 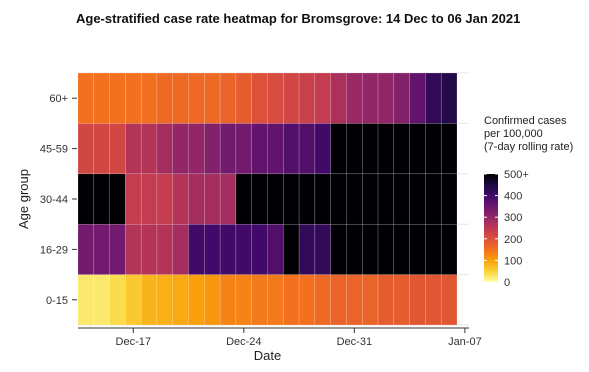 What do you see at coordinates (54, 200) in the screenshot?
I see `y-tick-label: 30-44` at bounding box center [54, 200].